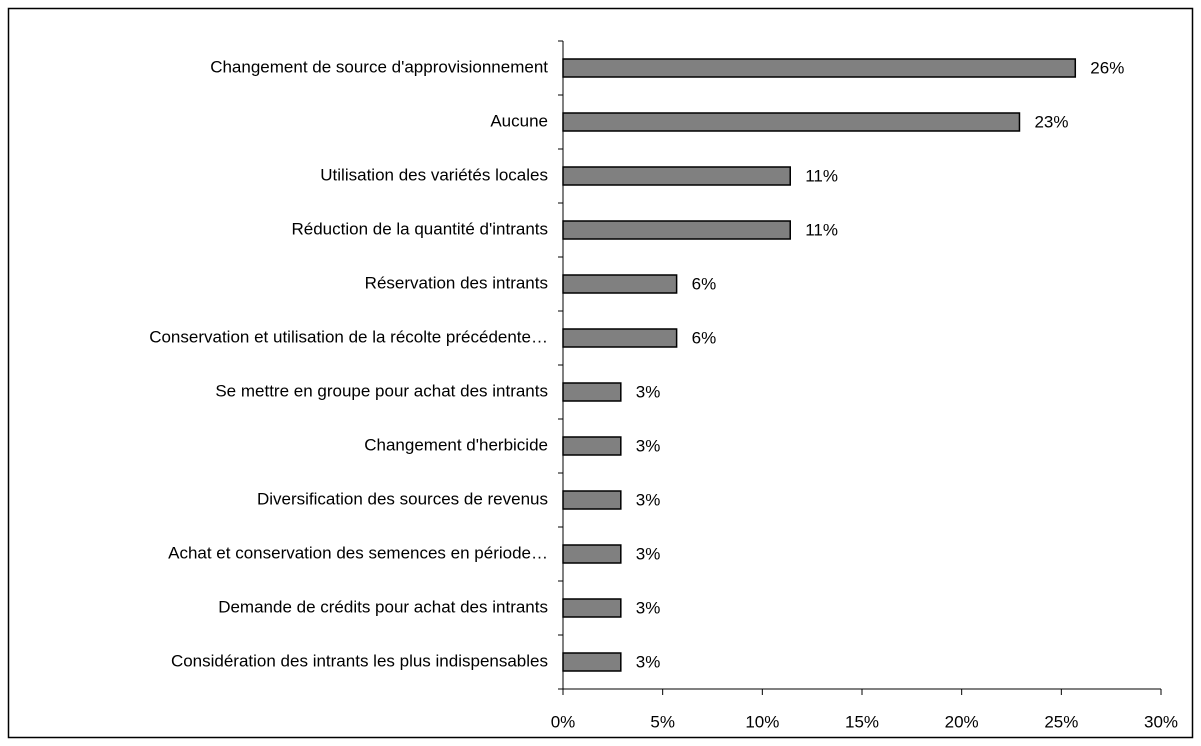 The height and width of the screenshot is (746, 1201). Describe the element at coordinates (456, 444) in the screenshot. I see `y-tick-label: Changement d'herbicide` at that location.